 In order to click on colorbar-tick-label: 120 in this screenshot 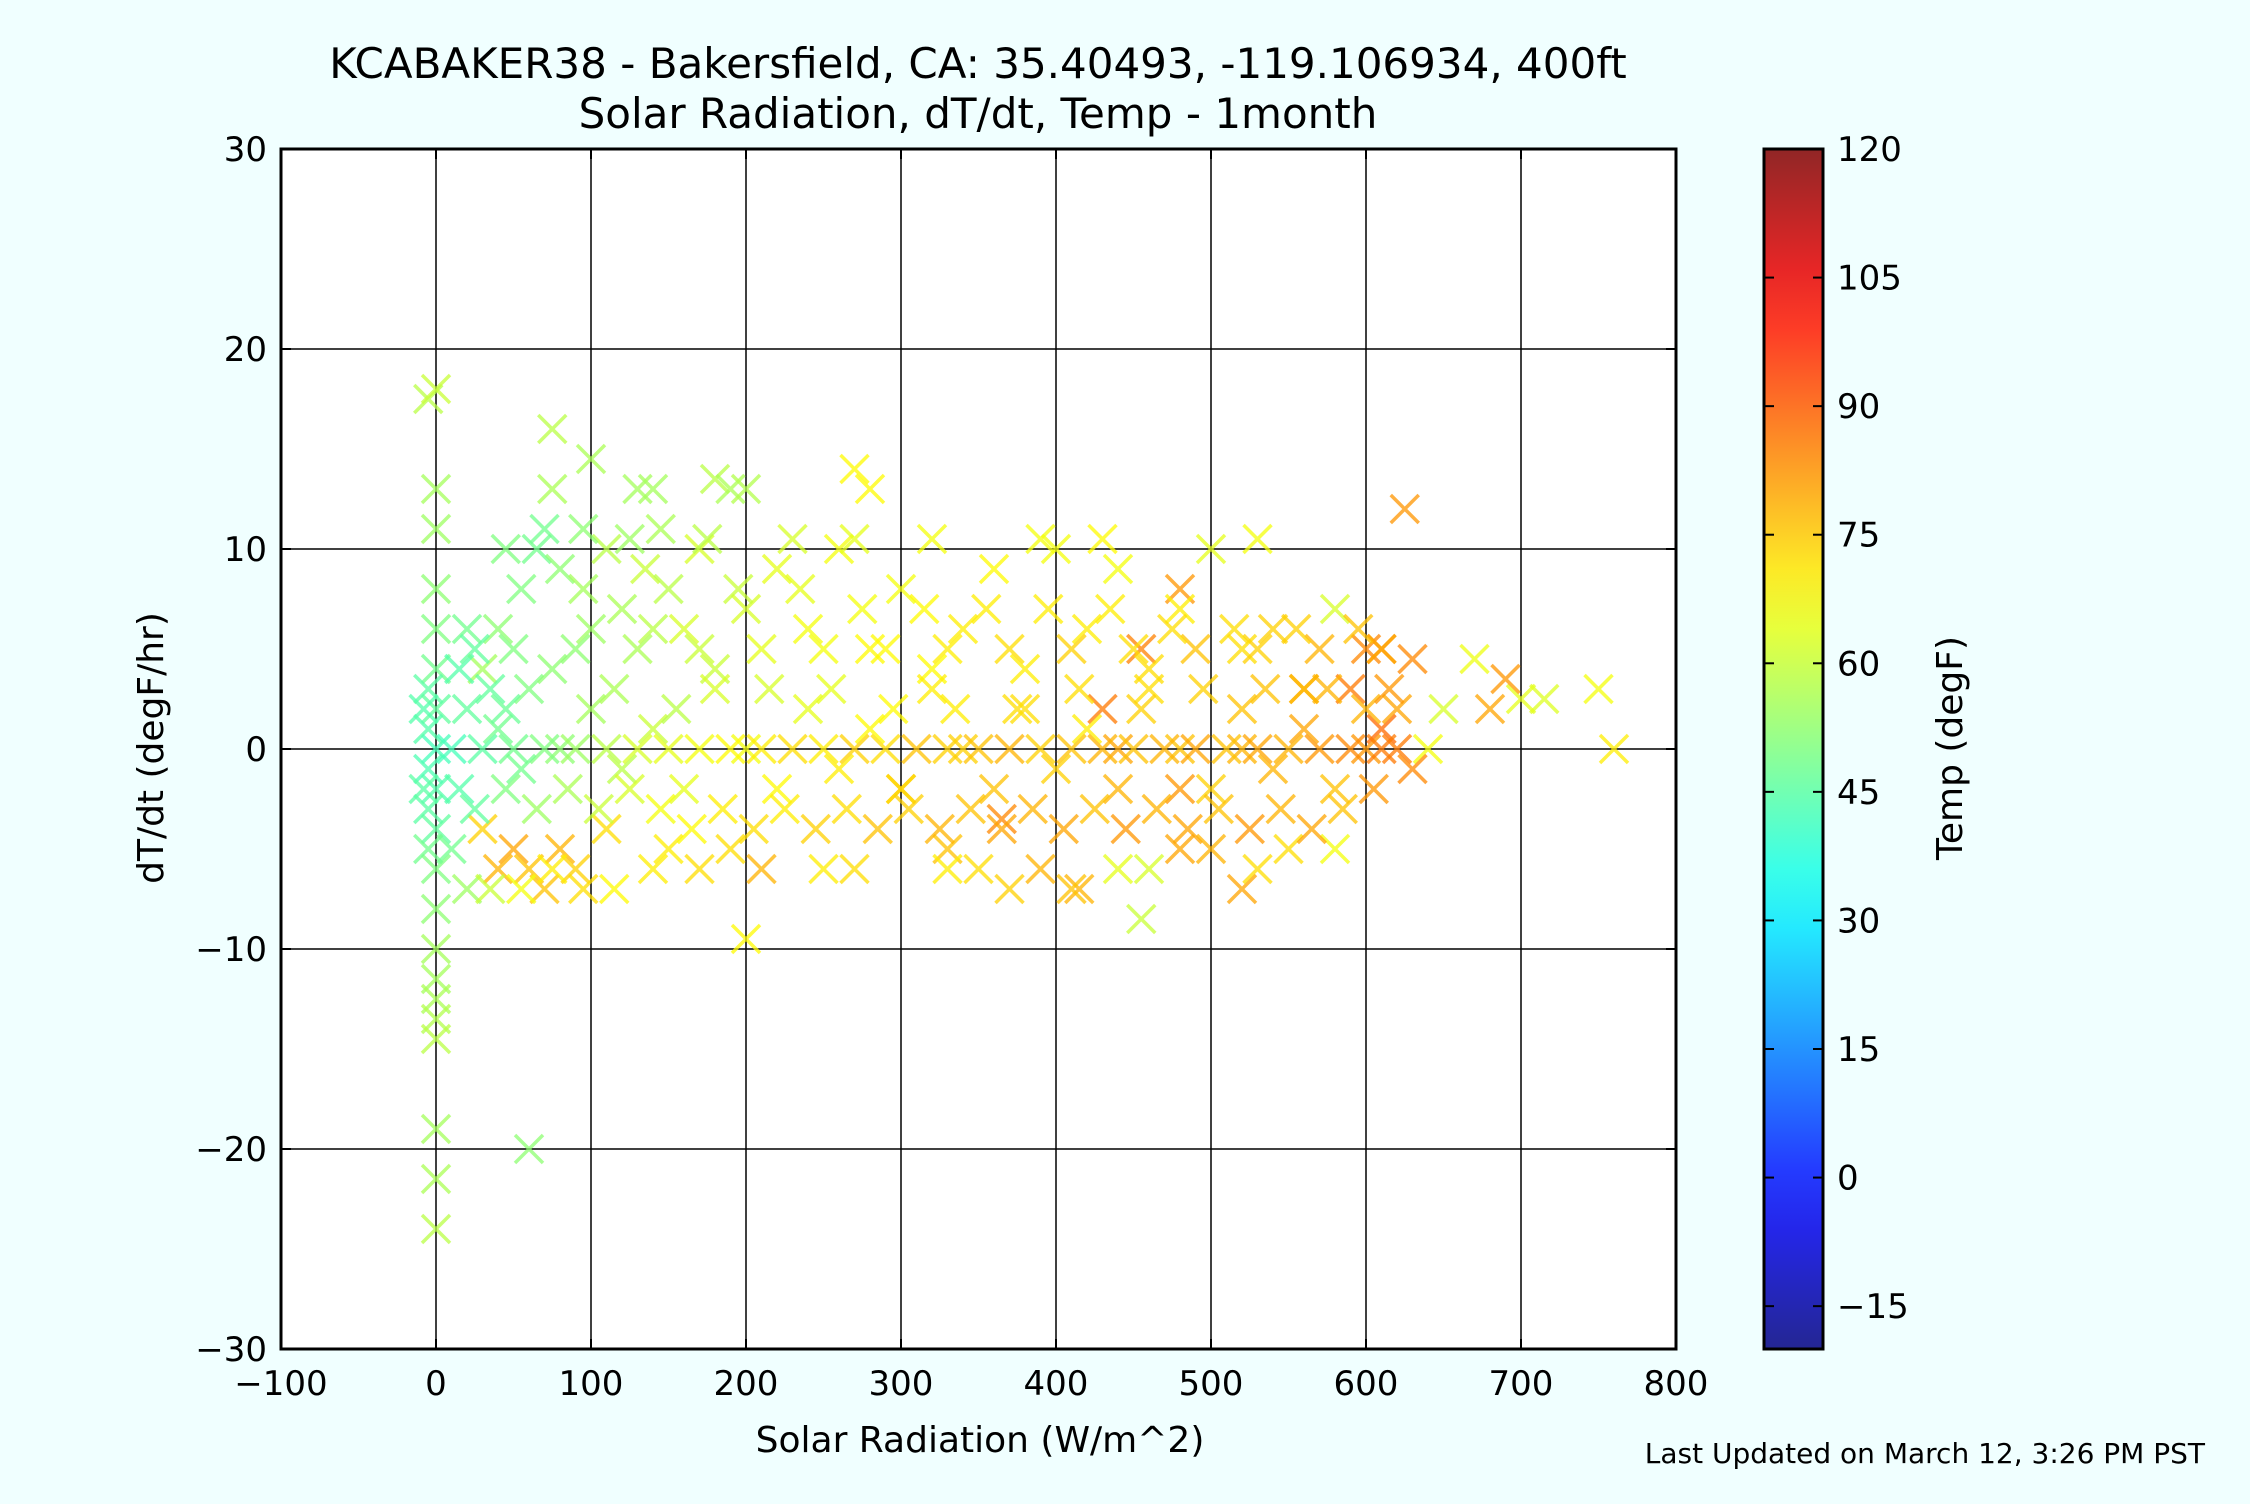, I will do `click(1869, 150)`.